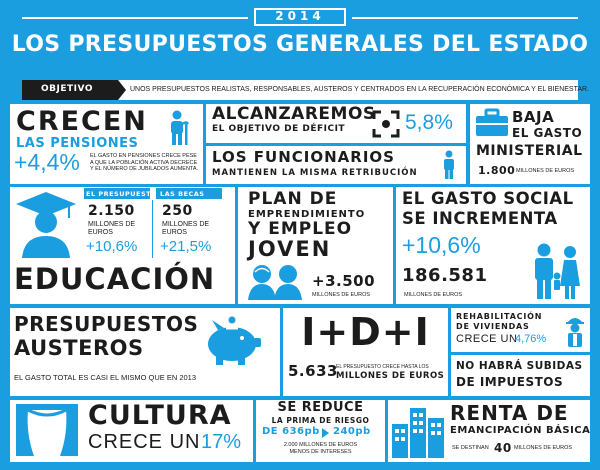  Describe the element at coordinates (493, 326) in the screenshot. I see `viviendas-line2: DE VIVIENDAS` at that location.